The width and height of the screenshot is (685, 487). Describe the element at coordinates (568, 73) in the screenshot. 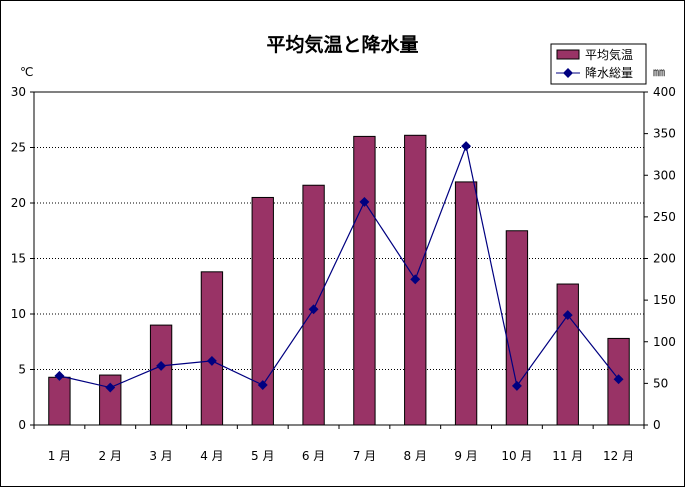

I see `legend-marker` at that location.